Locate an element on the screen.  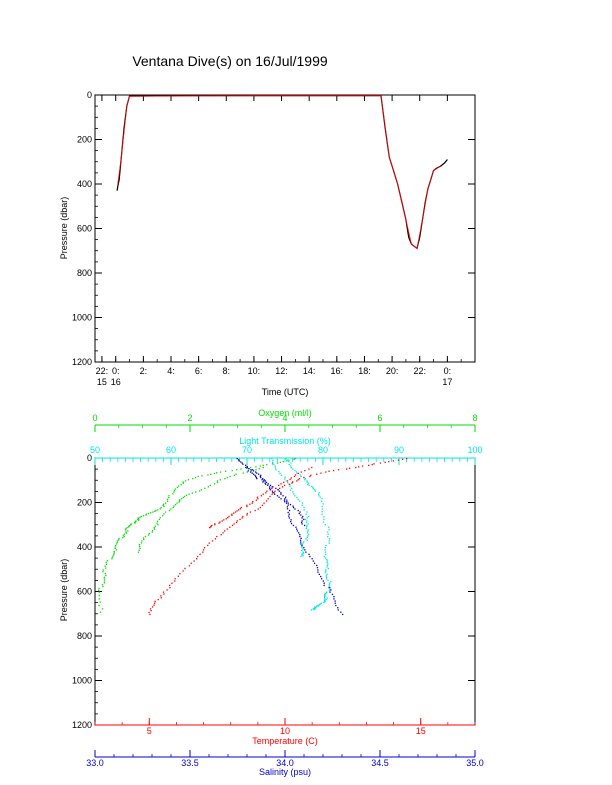
salinity-axis-tick-label: 34.5 is located at coordinates (380, 763).